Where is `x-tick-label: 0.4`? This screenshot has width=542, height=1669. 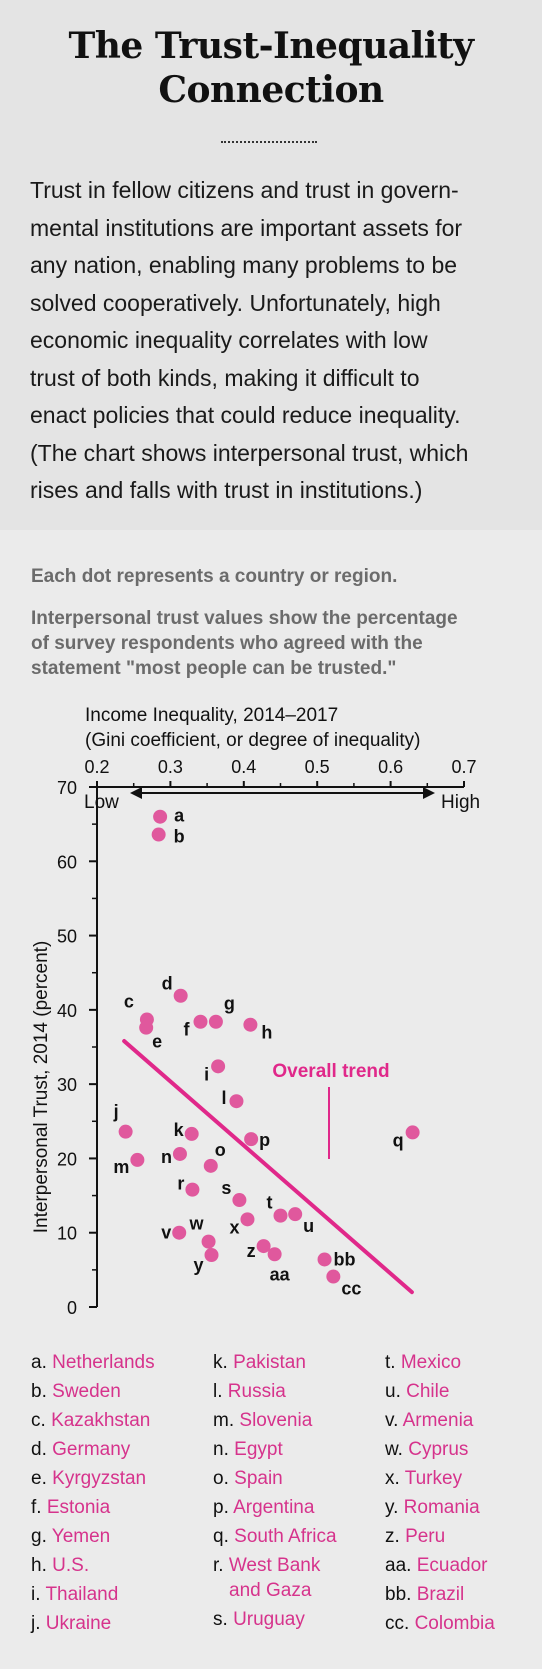
x-tick-label: 0.4 is located at coordinates (243, 767).